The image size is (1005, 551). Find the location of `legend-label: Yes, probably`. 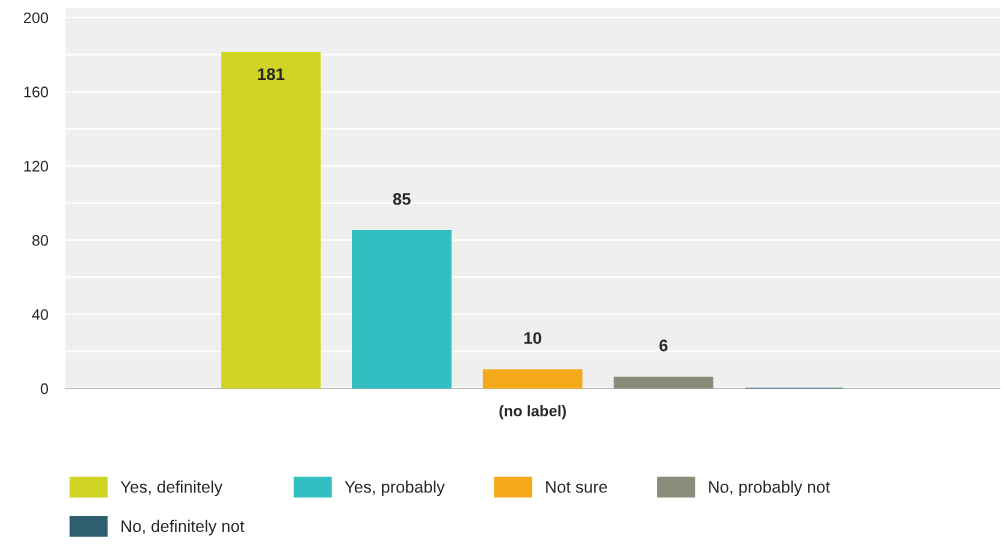

legend-label: Yes, probably is located at coordinates (394, 488).